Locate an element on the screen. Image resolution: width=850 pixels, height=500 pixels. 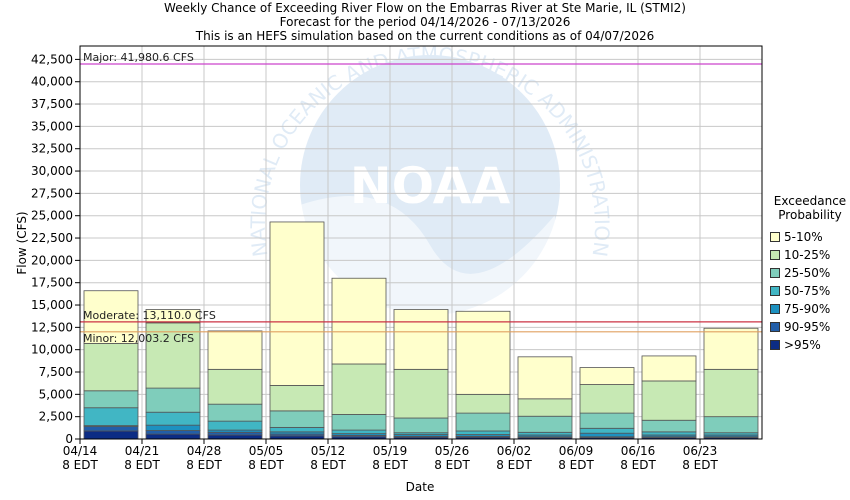
legend-label: 50-75% is located at coordinates (807, 291).